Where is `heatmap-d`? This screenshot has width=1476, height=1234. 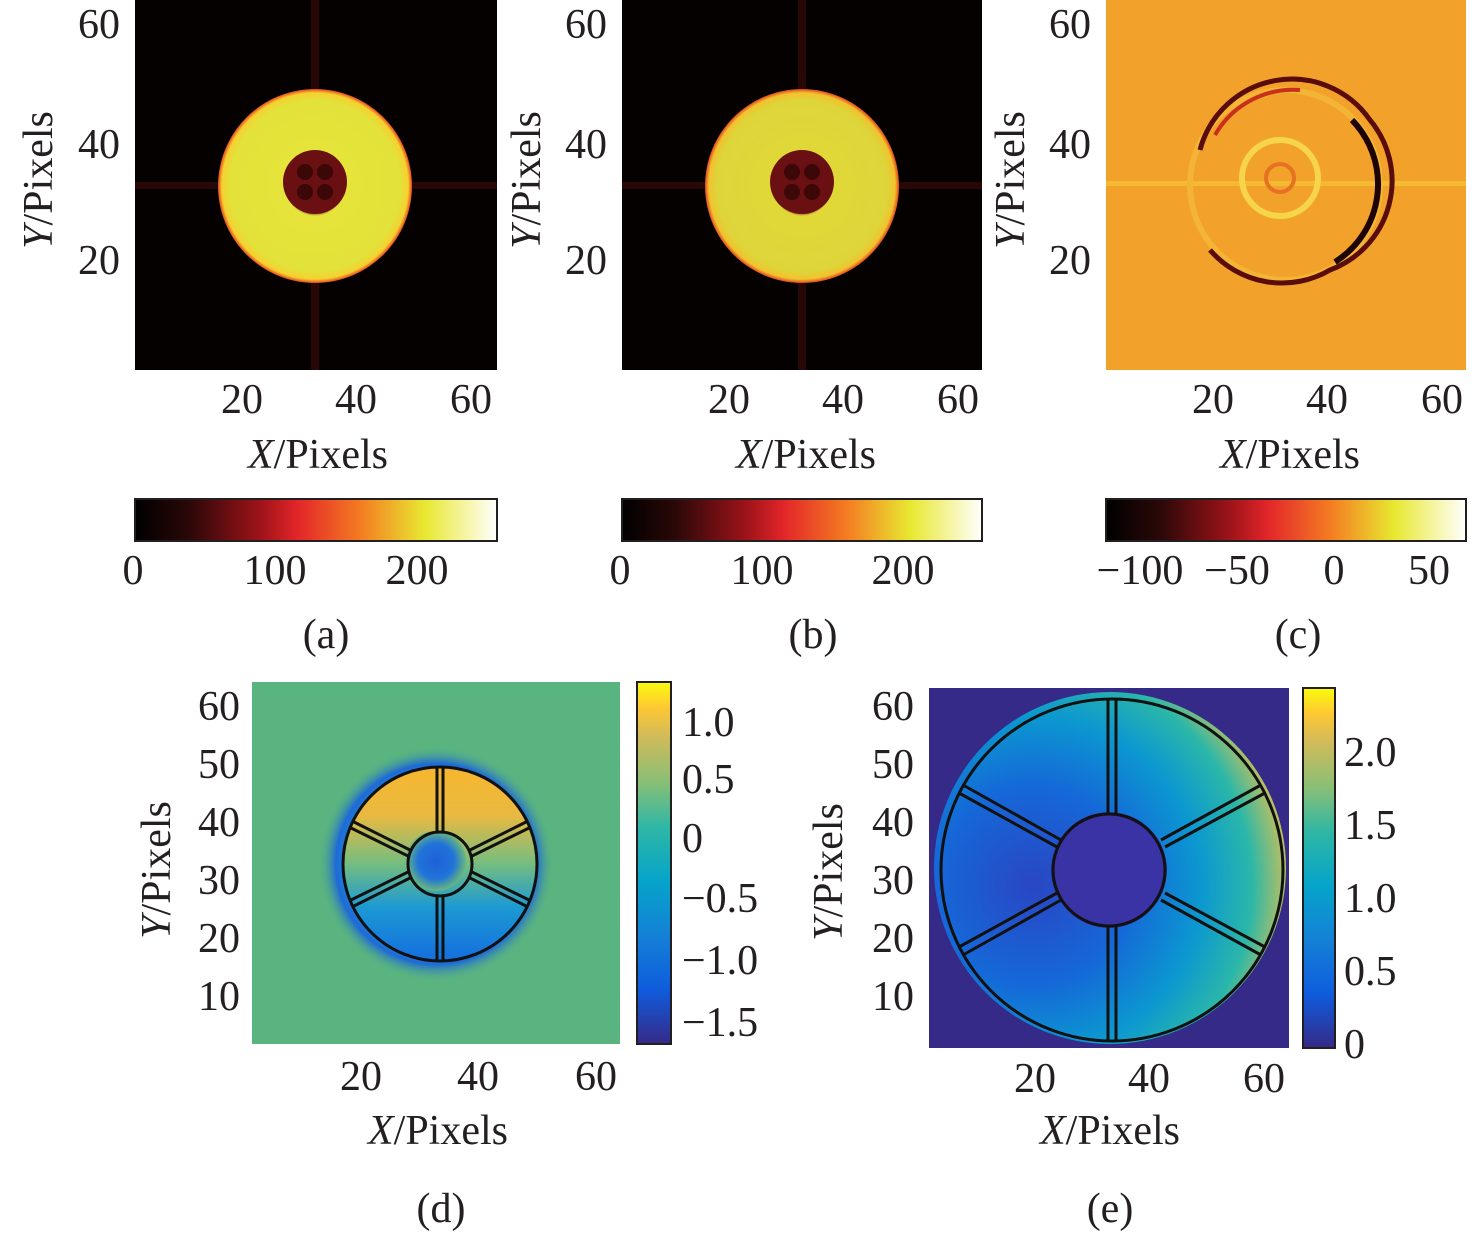 heatmap-d is located at coordinates (436, 863).